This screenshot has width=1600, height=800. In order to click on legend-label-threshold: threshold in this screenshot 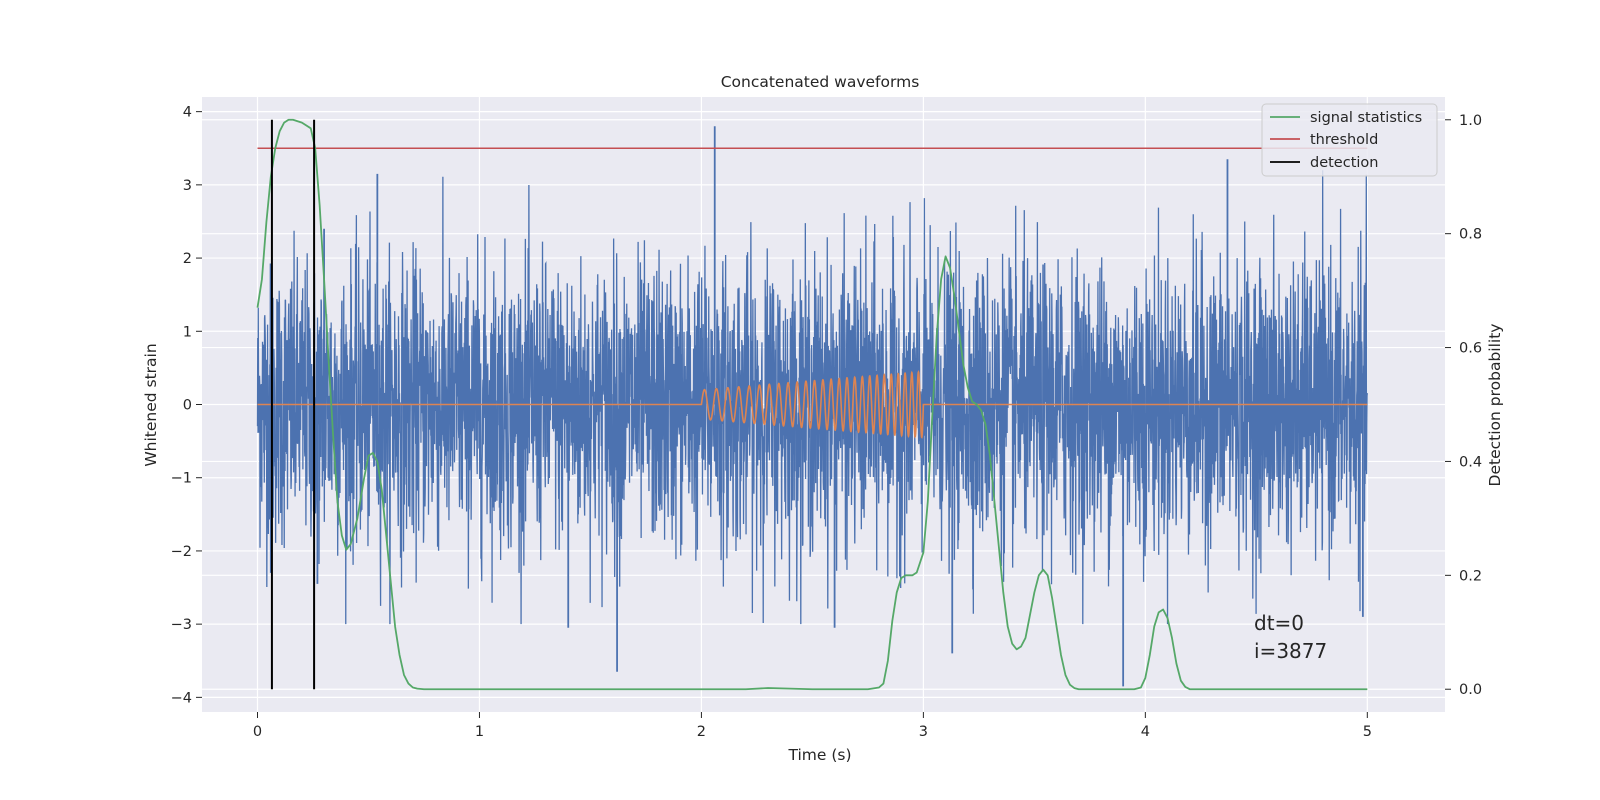, I will do `click(1344, 140)`.